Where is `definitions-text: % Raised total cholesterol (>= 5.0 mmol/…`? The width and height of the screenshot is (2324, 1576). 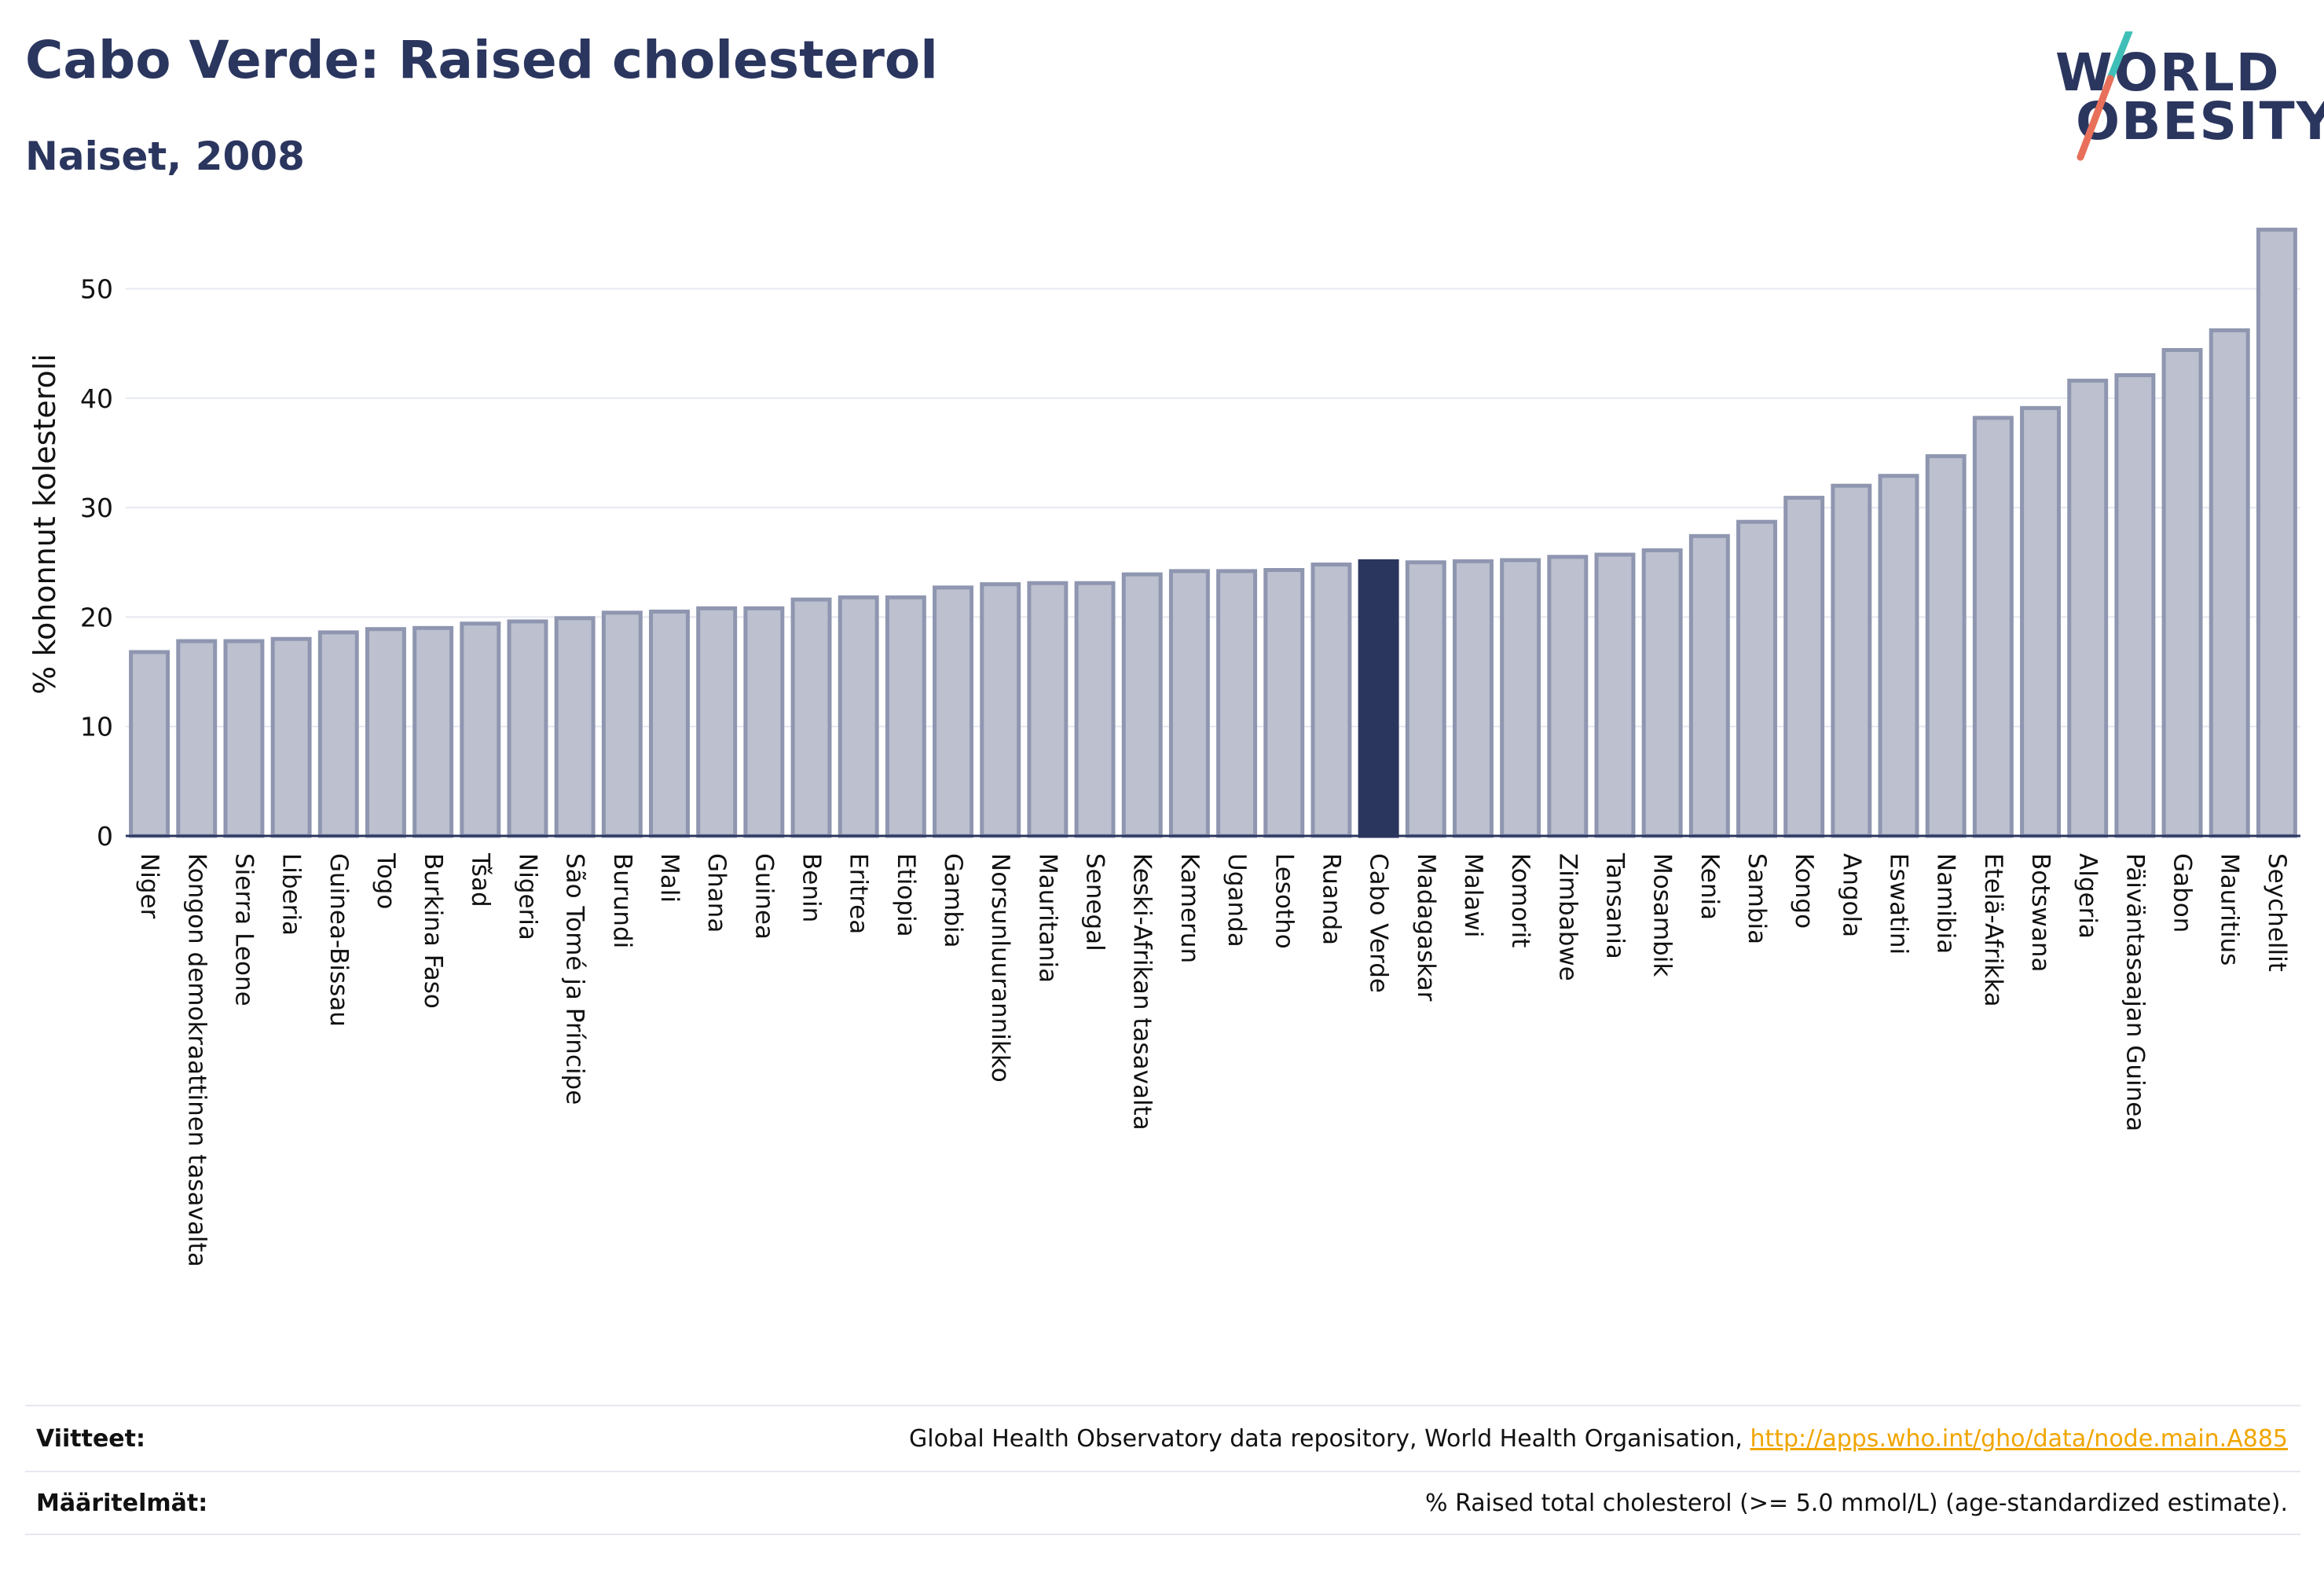
definitions-text: % Raised total cholesterol (>= 5.0 mmol/… is located at coordinates (1856, 1503).